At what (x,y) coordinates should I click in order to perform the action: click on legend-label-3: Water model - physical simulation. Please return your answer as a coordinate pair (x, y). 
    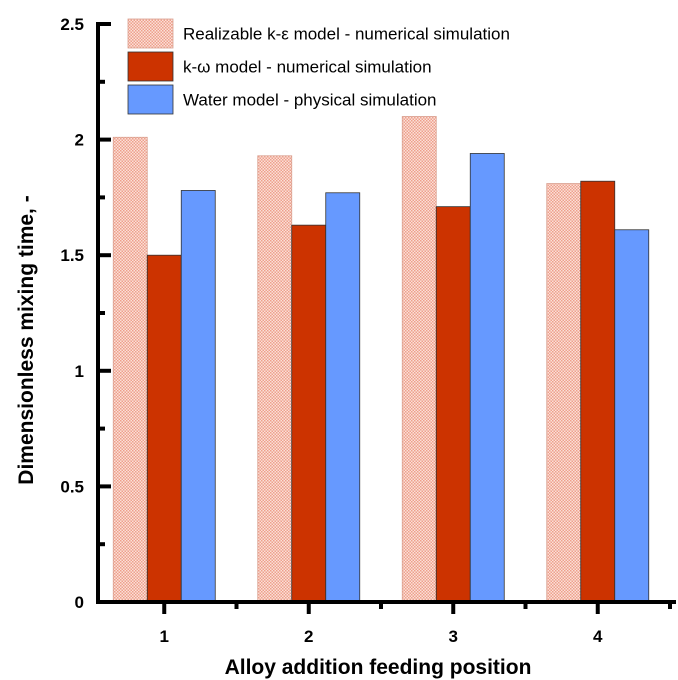
    Looking at the image, I should click on (310, 100).